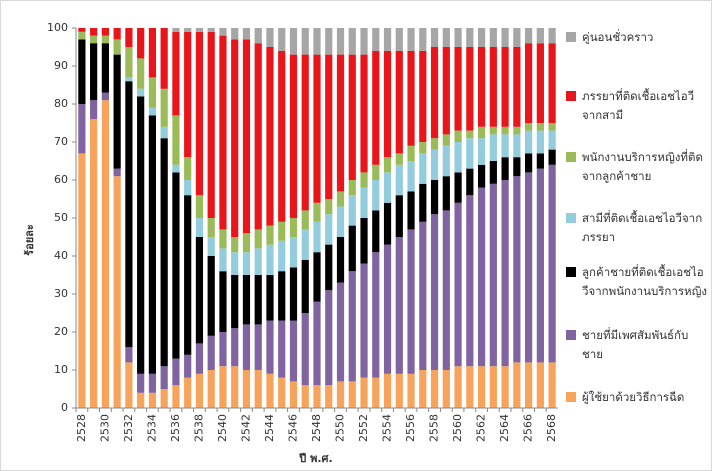  Describe the element at coordinates (104, 428) in the screenshot. I see `x-tick-label: 2530` at that location.